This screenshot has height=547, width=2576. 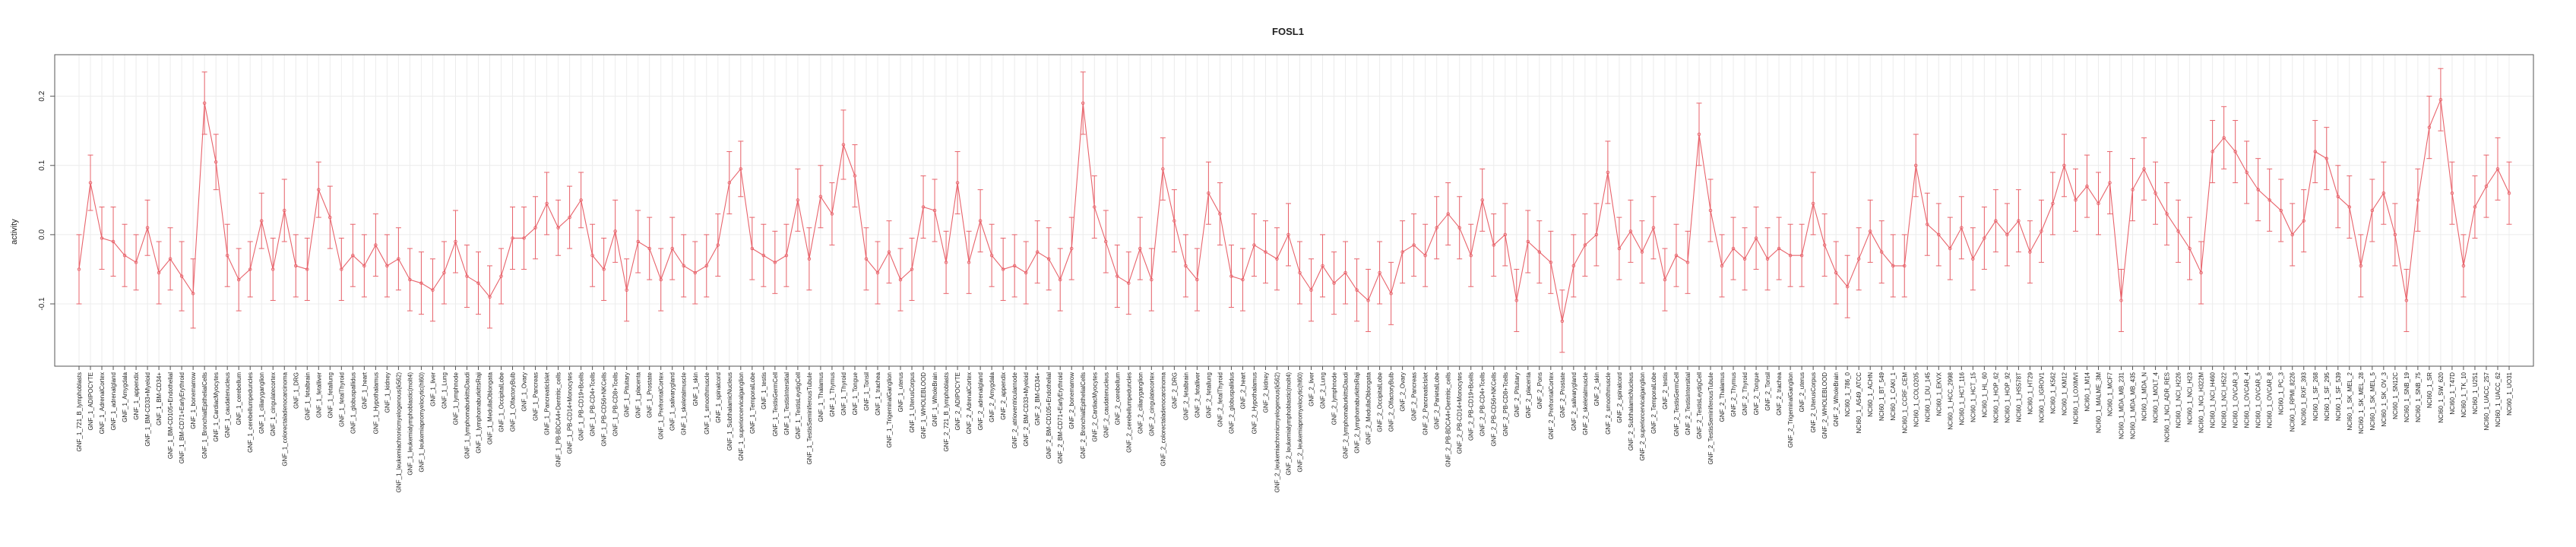 What do you see at coordinates (2190, 398) in the screenshot?
I see `x-tick-label: NCI60_1_NCI_H23` at bounding box center [2190, 398].